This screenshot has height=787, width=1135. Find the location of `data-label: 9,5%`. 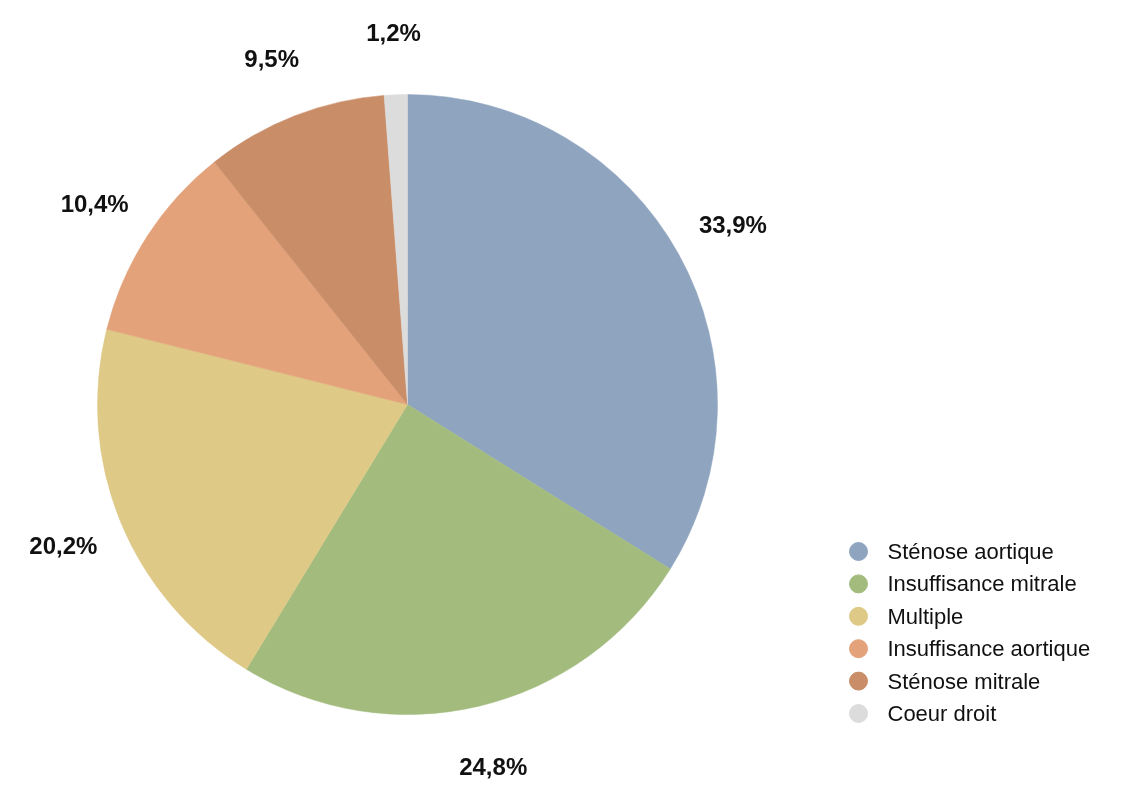

data-label: 9,5% is located at coordinates (271, 58).